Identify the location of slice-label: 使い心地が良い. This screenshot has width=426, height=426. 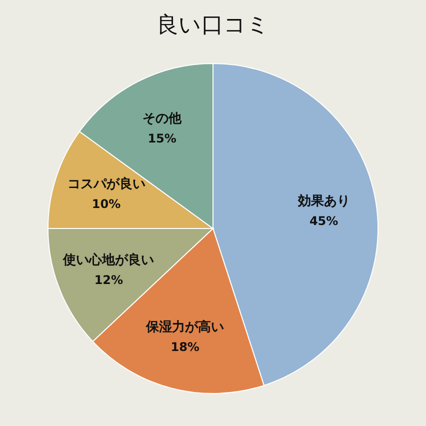
(108, 260).